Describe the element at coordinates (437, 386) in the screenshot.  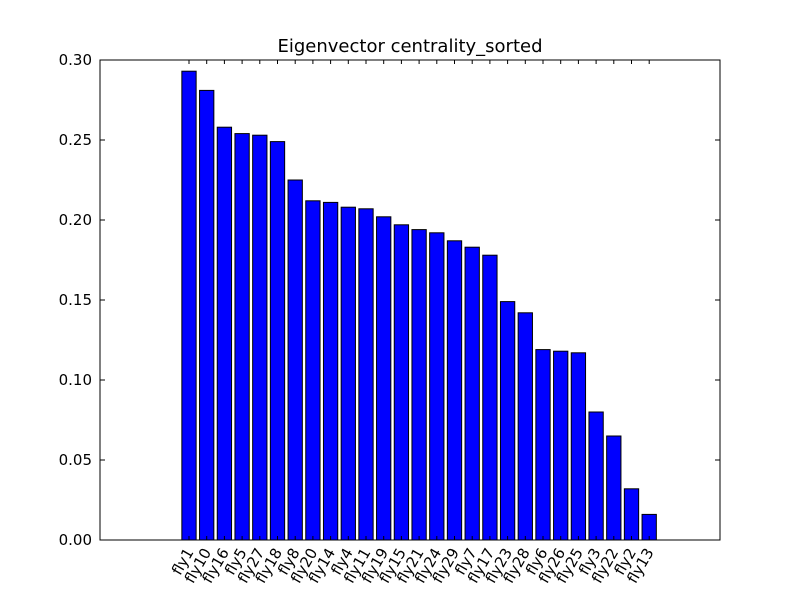
I see `bar-fly24` at that location.